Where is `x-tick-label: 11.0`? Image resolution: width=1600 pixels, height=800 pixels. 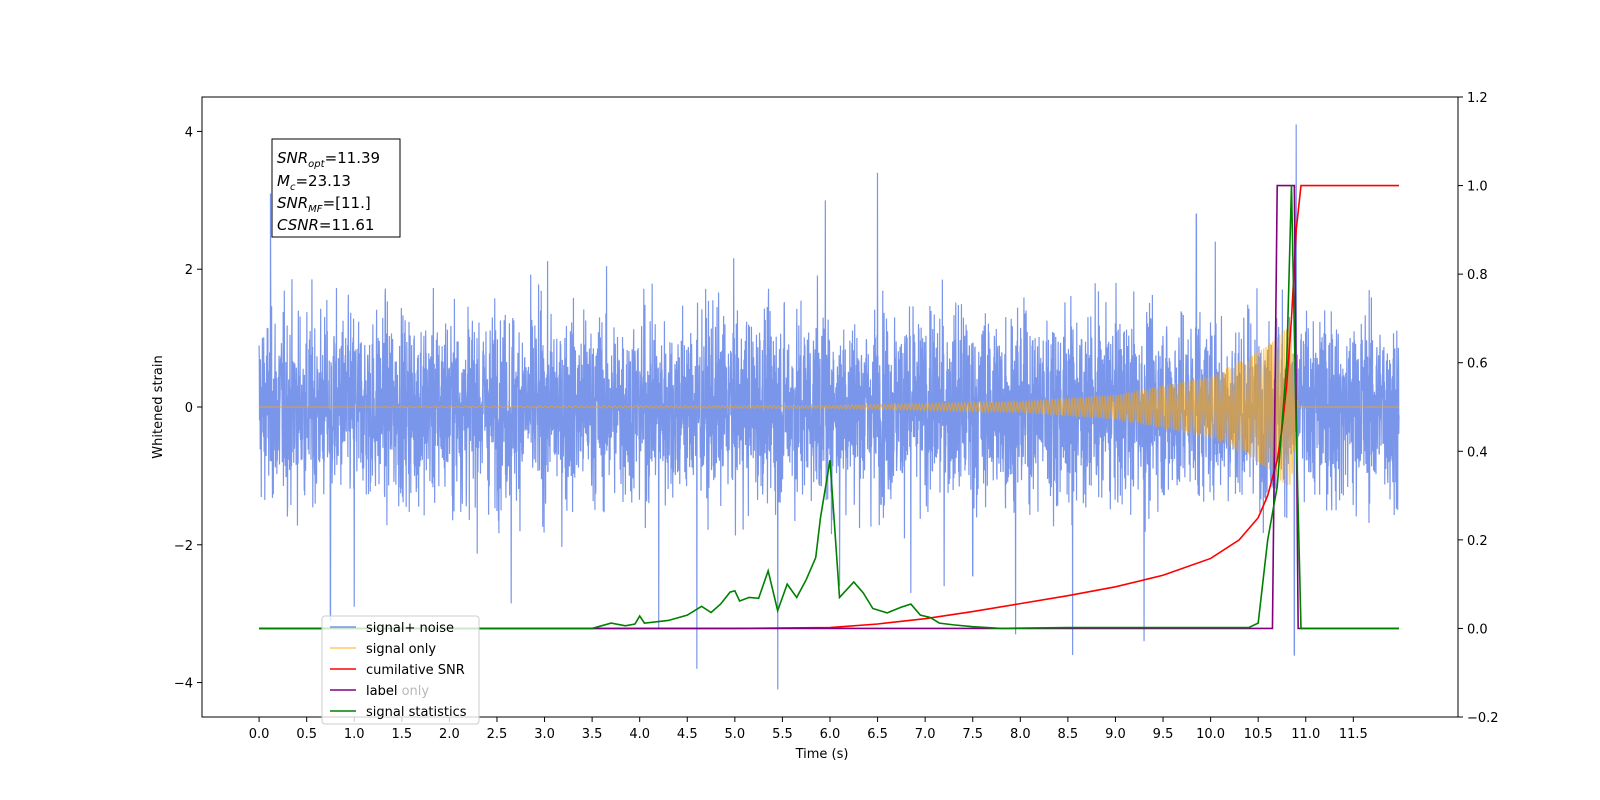
x-tick-label: 11.0 is located at coordinates (1305, 734).